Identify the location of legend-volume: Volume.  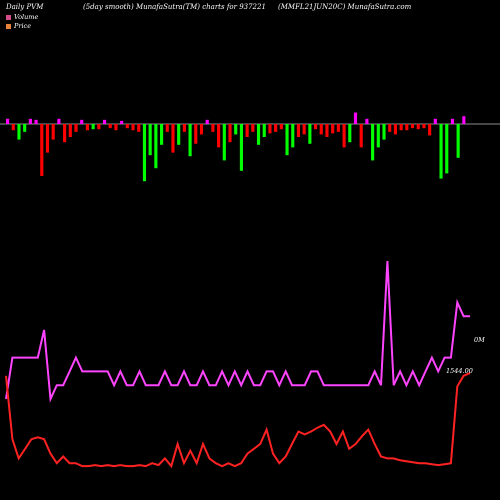
(22, 17).